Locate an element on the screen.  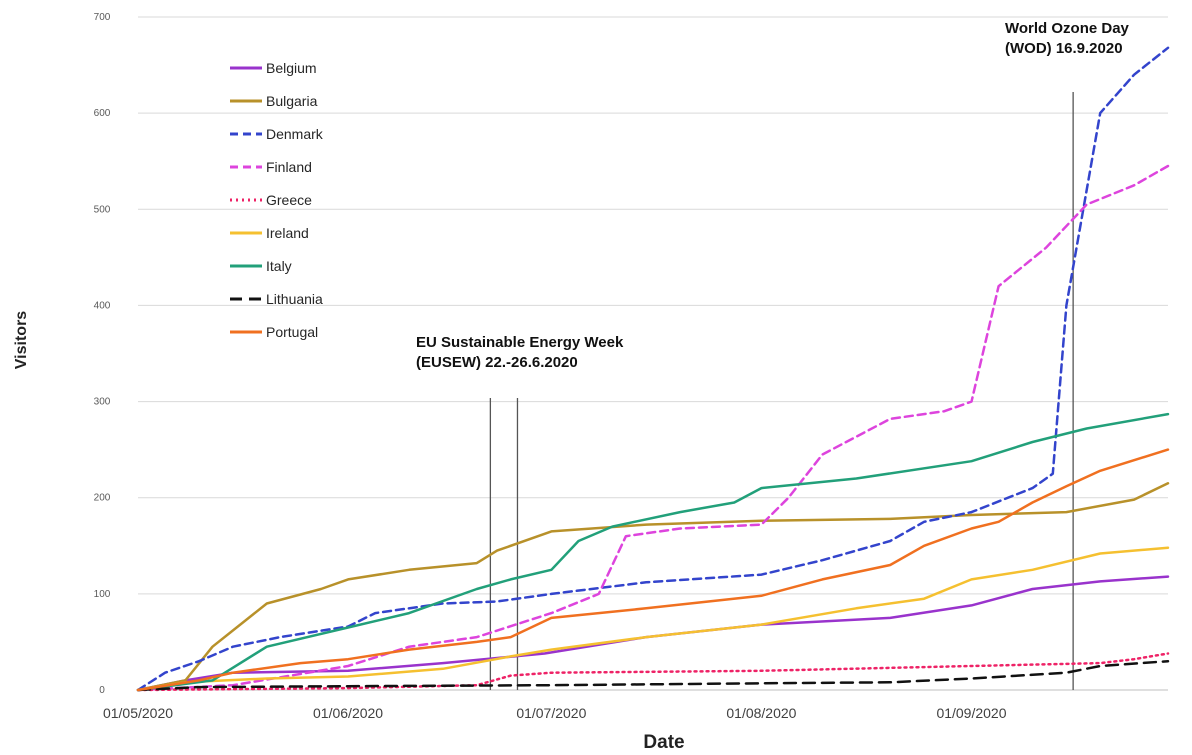
legend-label: Portugal is located at coordinates (292, 332).